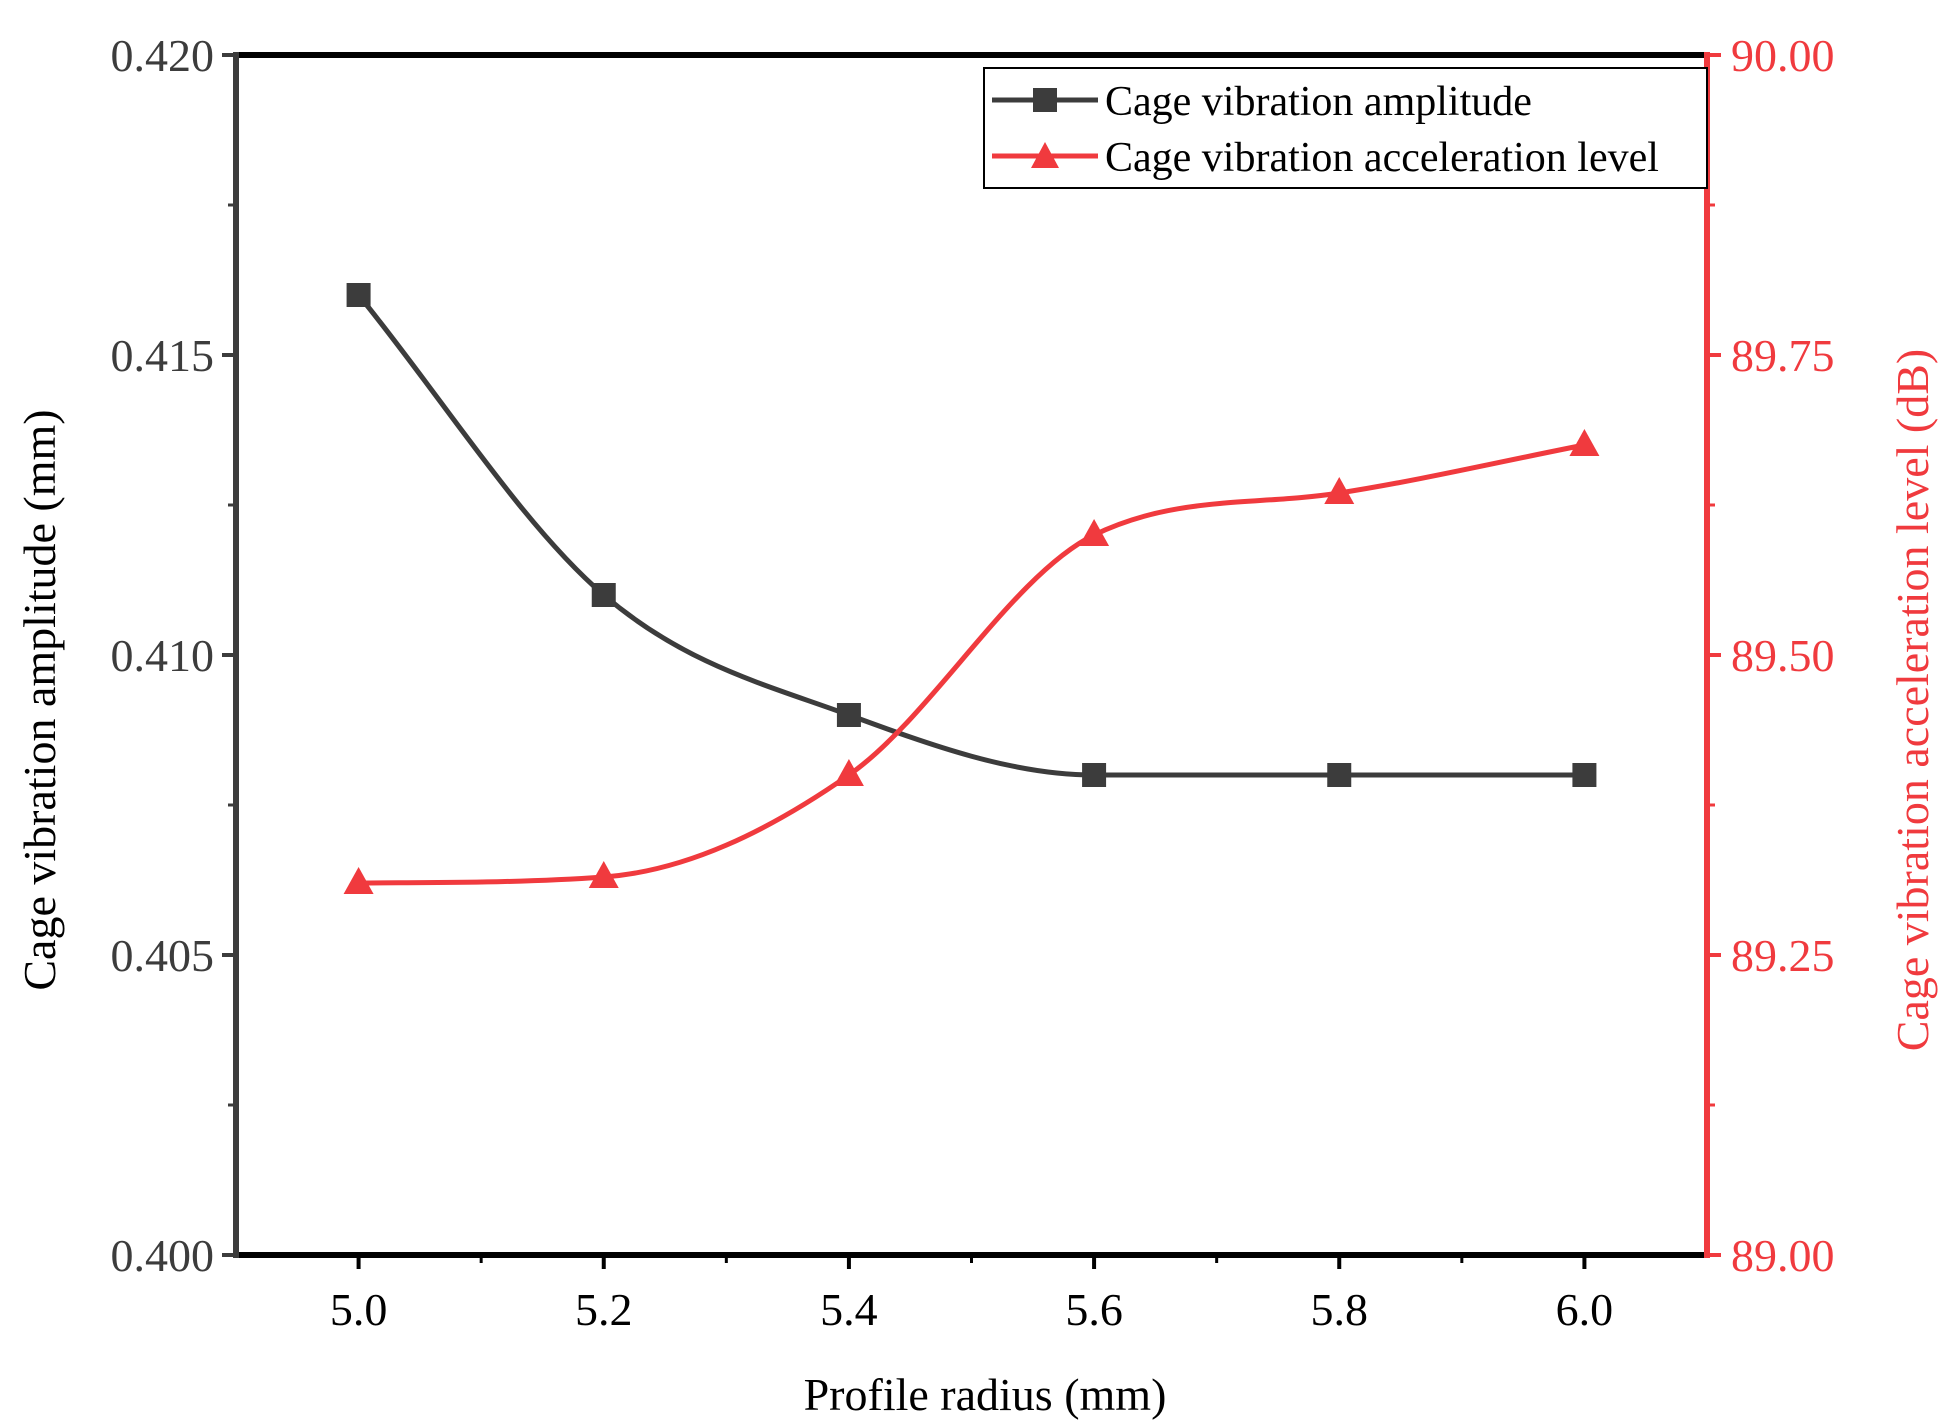  I want to click on left-tick-label: 0.400, so click(163, 1255).